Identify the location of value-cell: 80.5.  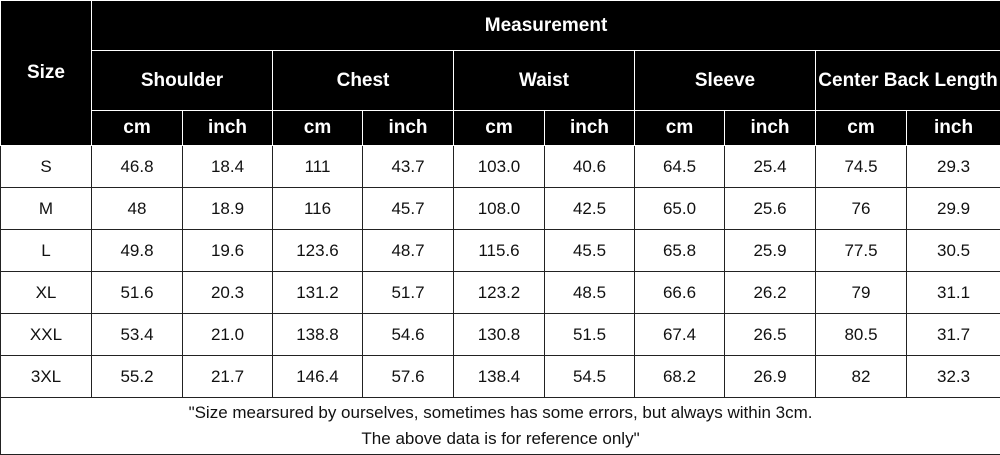
(861, 334).